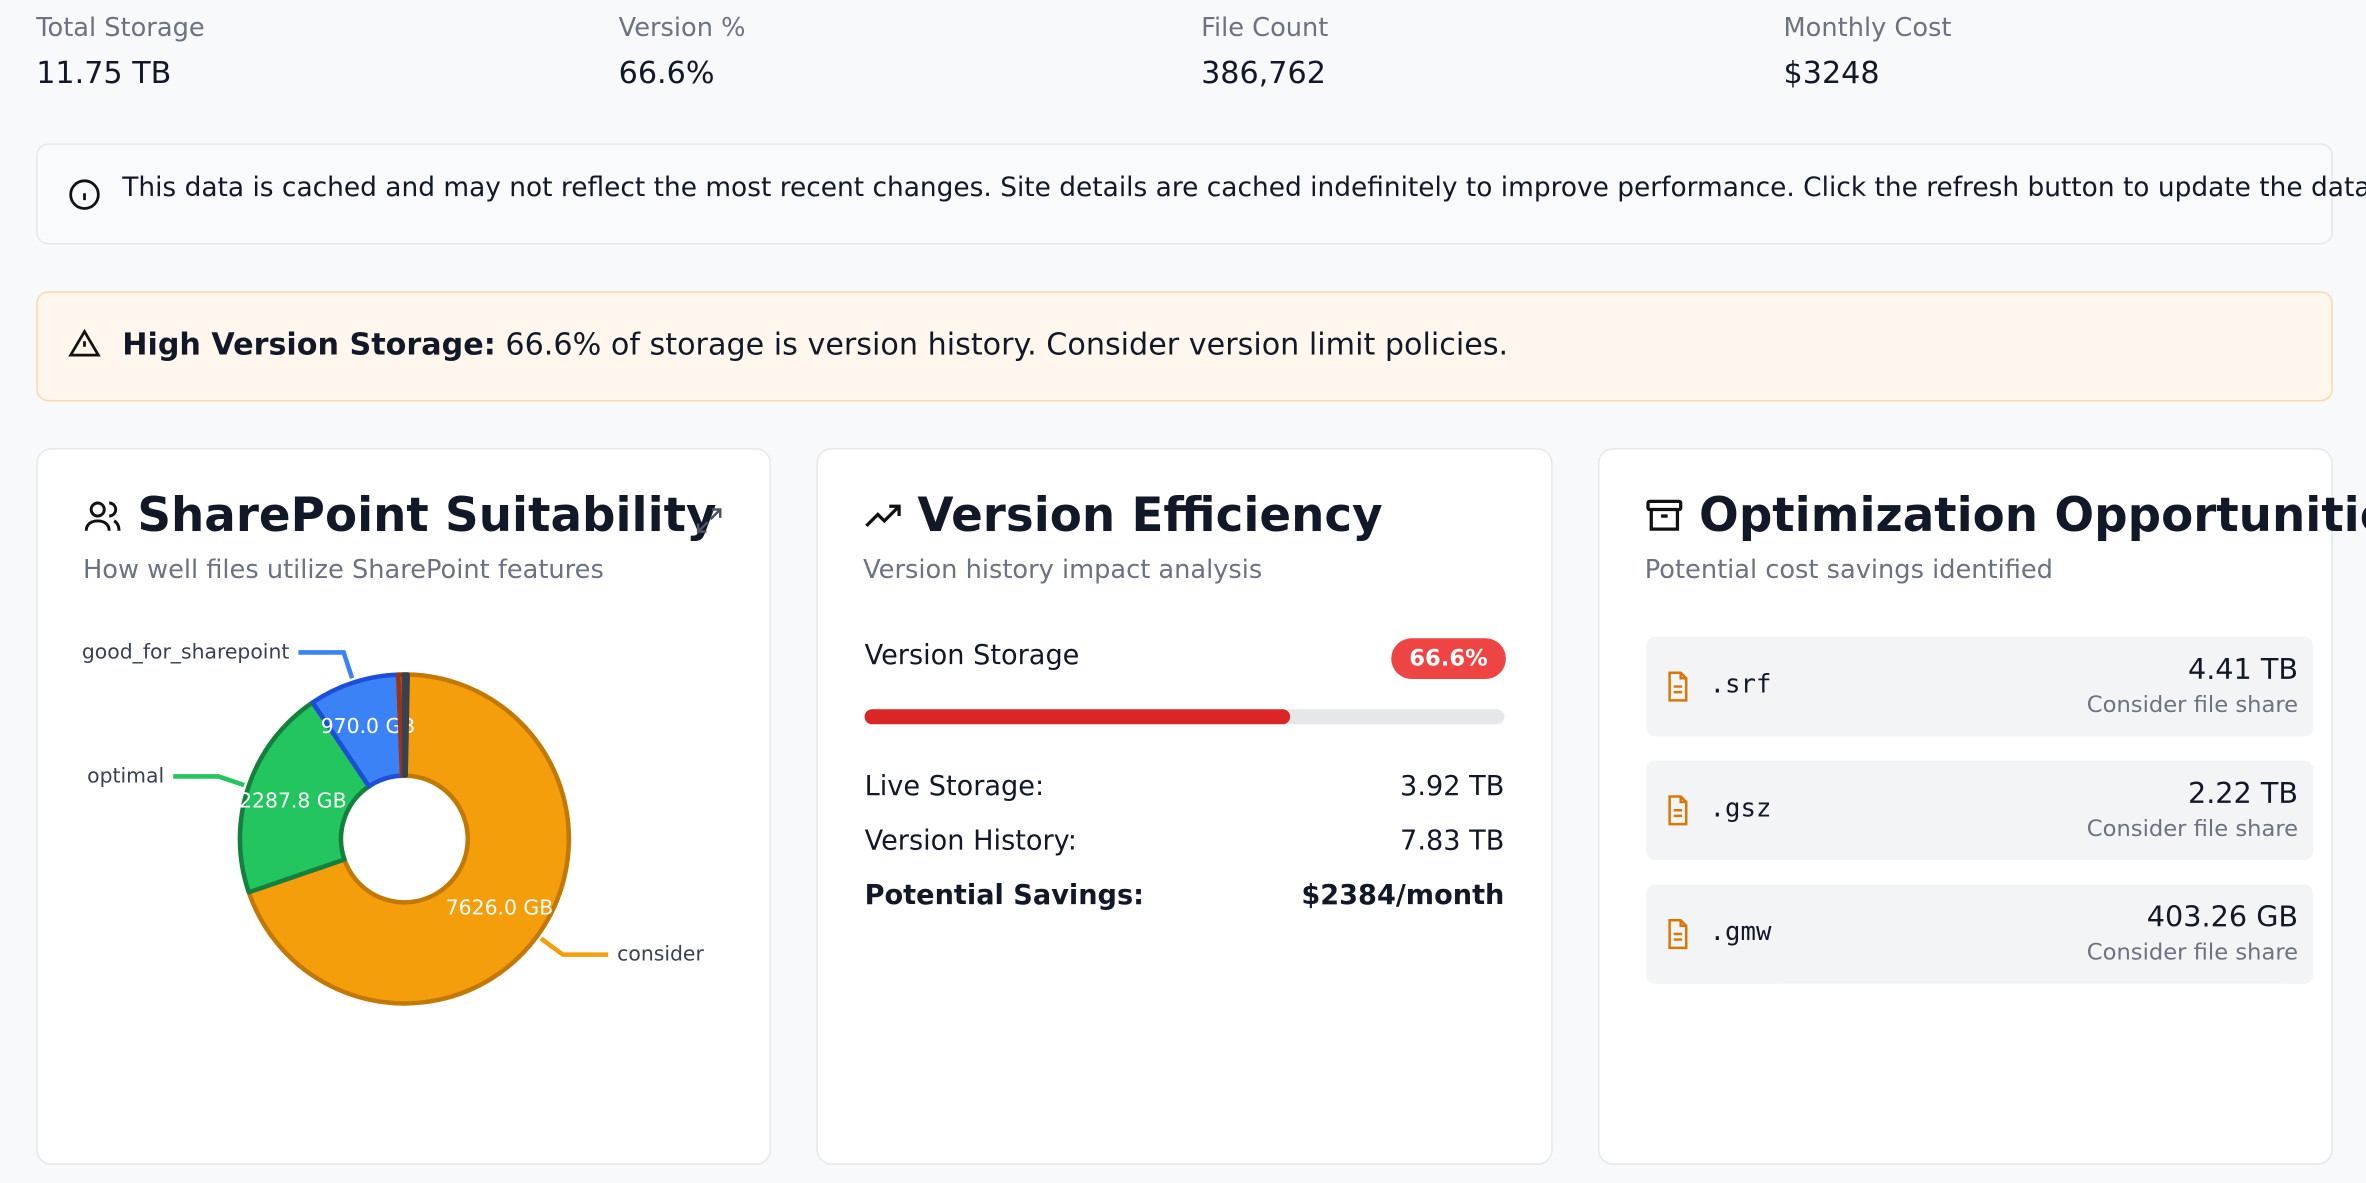 Image resolution: width=2366 pixels, height=1183 pixels. Describe the element at coordinates (406, 724) in the screenshot. I see `donut-slice` at that location.